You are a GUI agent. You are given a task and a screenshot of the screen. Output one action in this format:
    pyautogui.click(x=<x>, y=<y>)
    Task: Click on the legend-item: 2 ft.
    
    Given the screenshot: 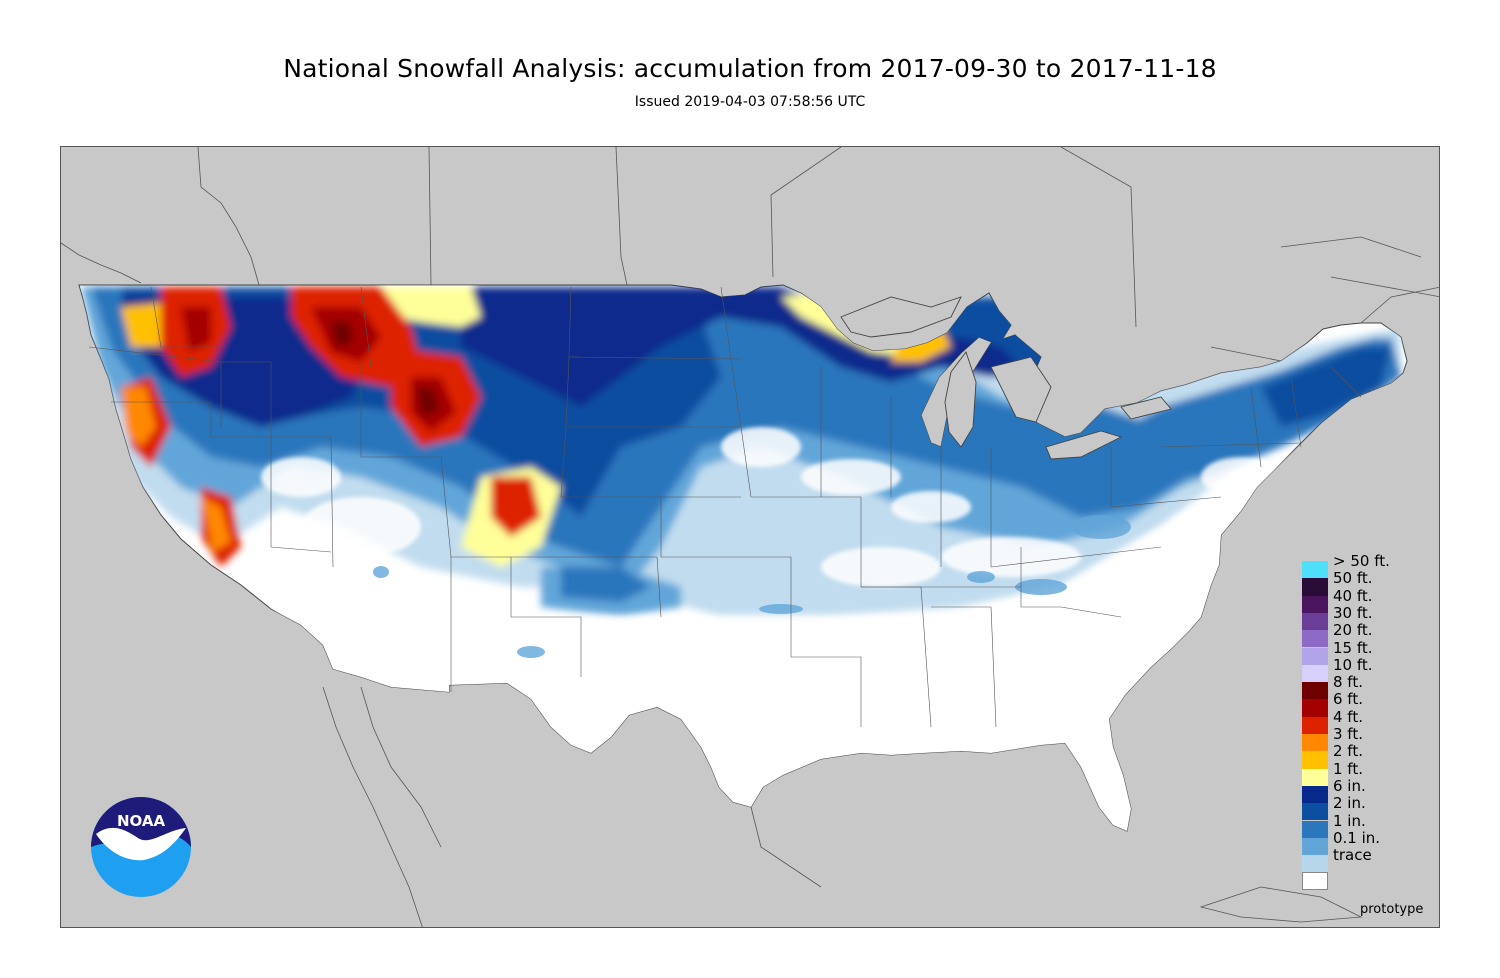 What is the action you would take?
    pyautogui.click(x=1362, y=755)
    